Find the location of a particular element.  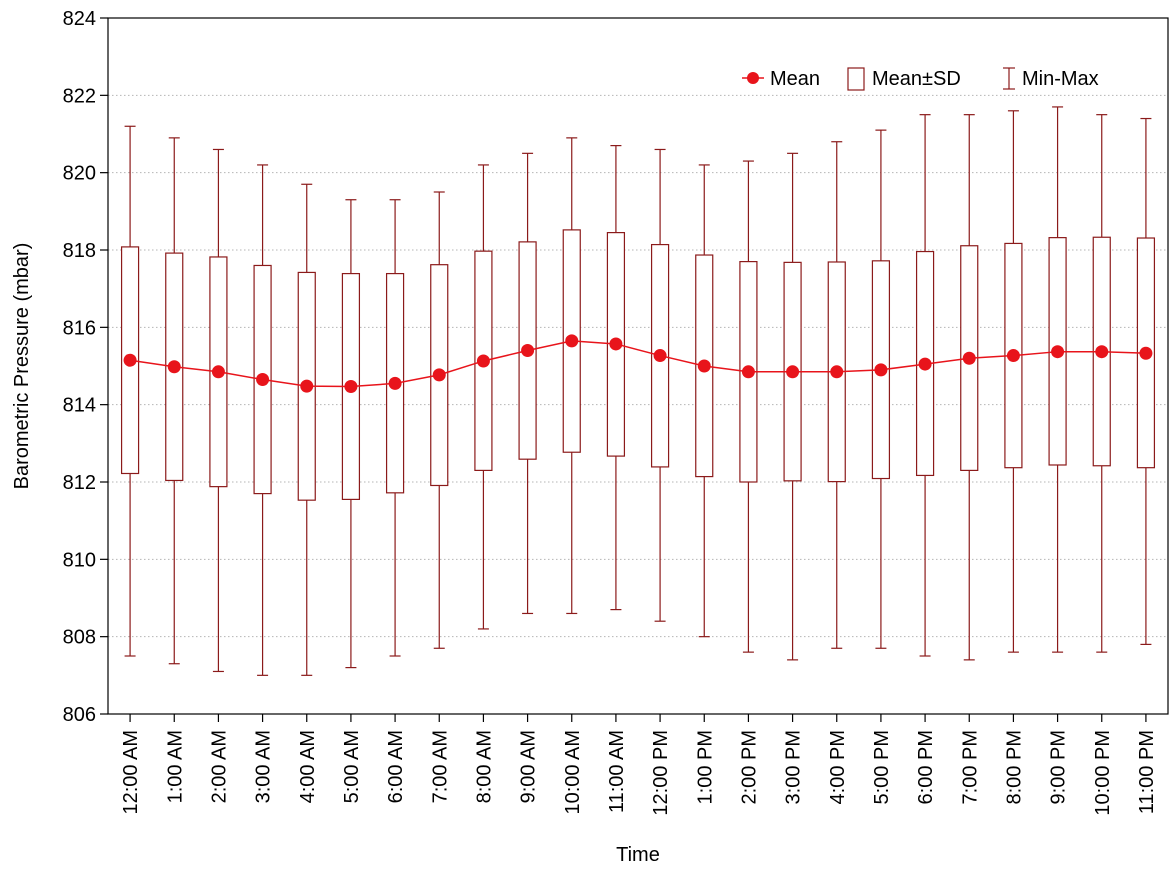

y-tick-label: 806 is located at coordinates (79, 715).